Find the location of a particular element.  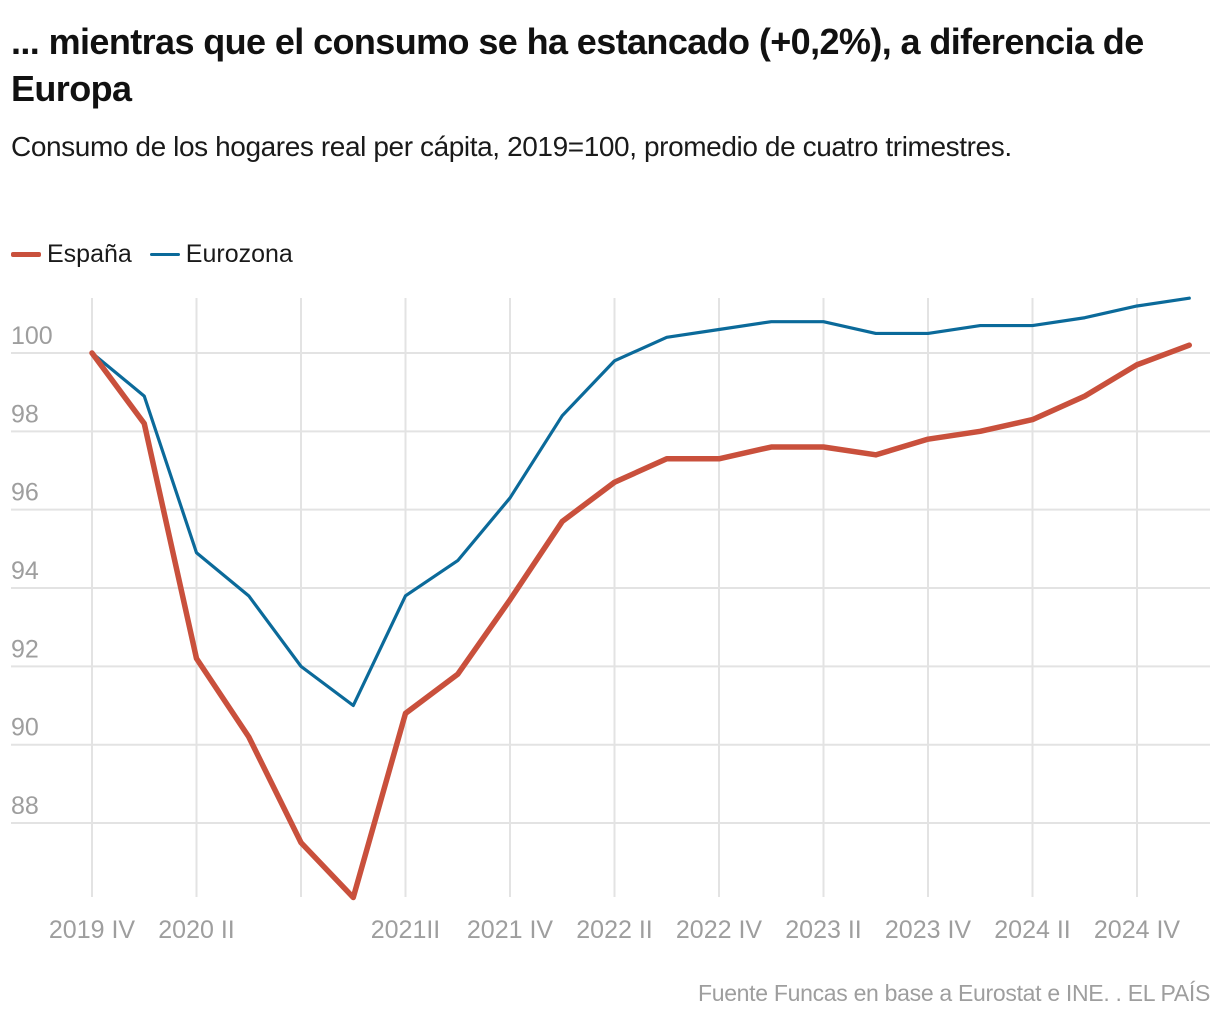

x-tick-label: 2021II is located at coordinates (406, 930).